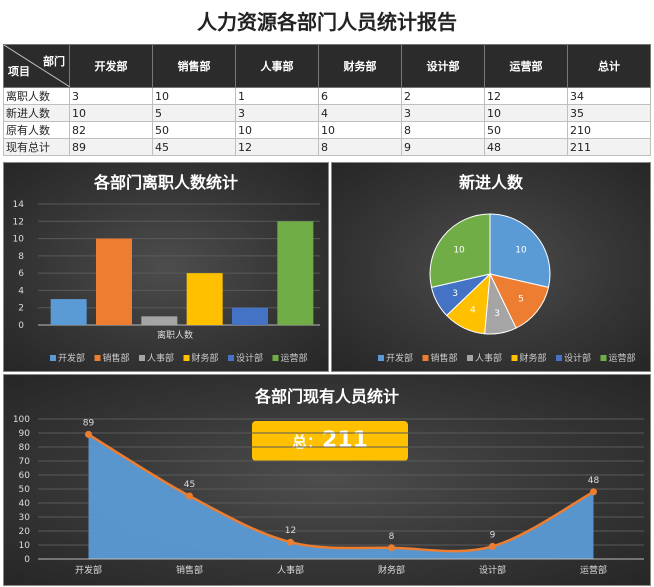 This screenshot has height=587, width=654. I want to click on y-tick-label: 6, so click(21, 274).